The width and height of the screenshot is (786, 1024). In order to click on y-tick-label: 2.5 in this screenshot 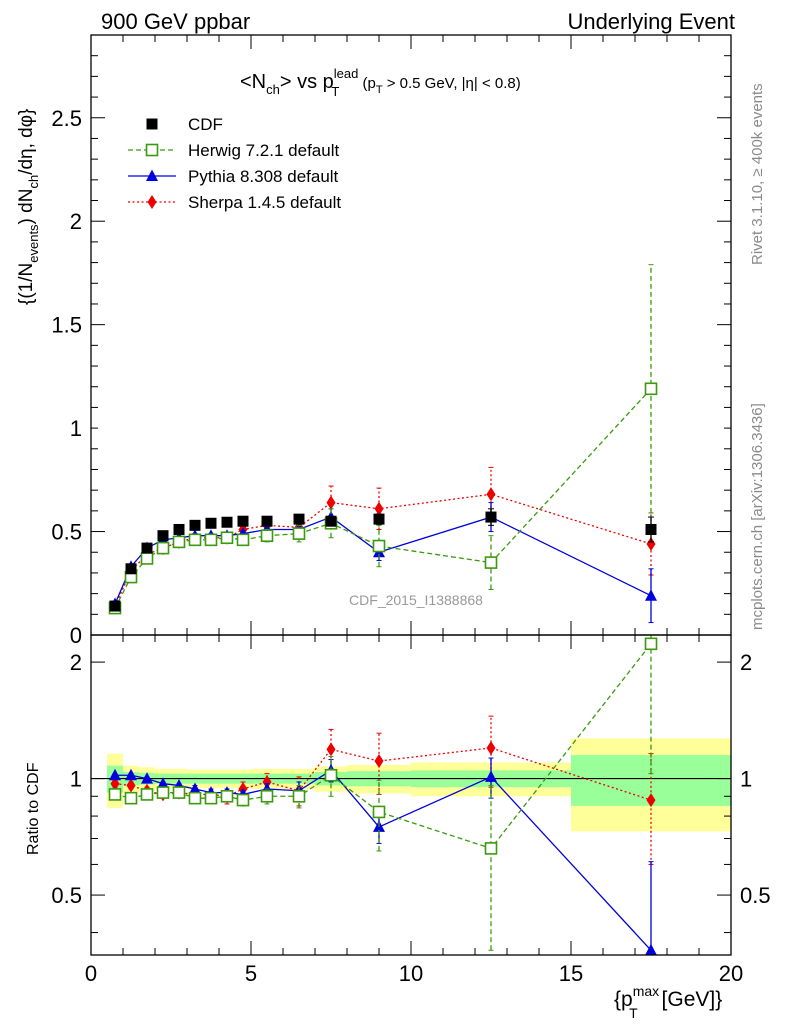, I will do `click(66, 118)`.